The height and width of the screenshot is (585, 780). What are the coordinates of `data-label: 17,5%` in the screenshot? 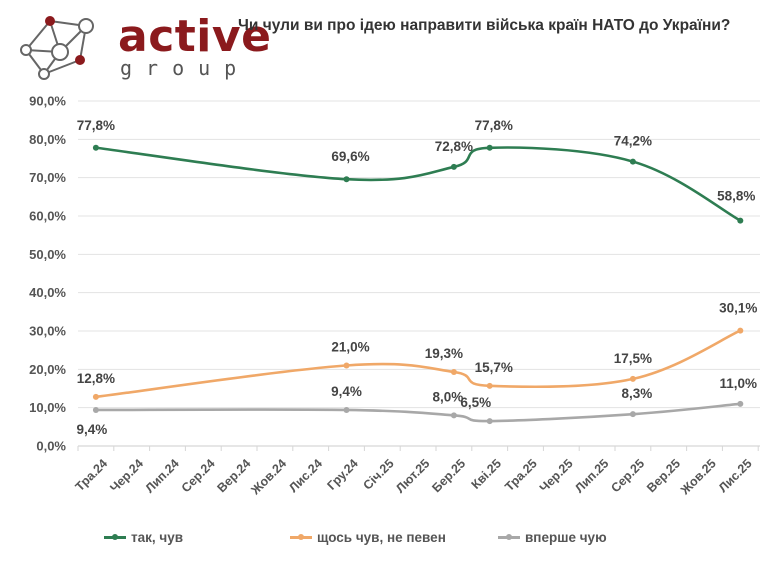 It's located at (633, 358).